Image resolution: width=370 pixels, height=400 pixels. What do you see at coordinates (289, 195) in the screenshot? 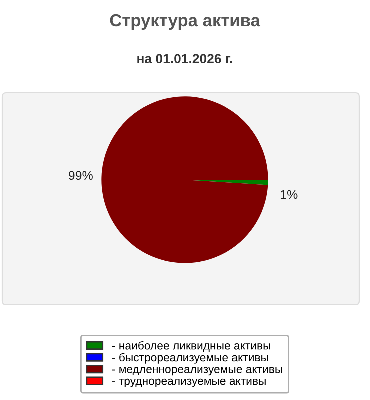
I see `data-label: 1%` at bounding box center [289, 195].